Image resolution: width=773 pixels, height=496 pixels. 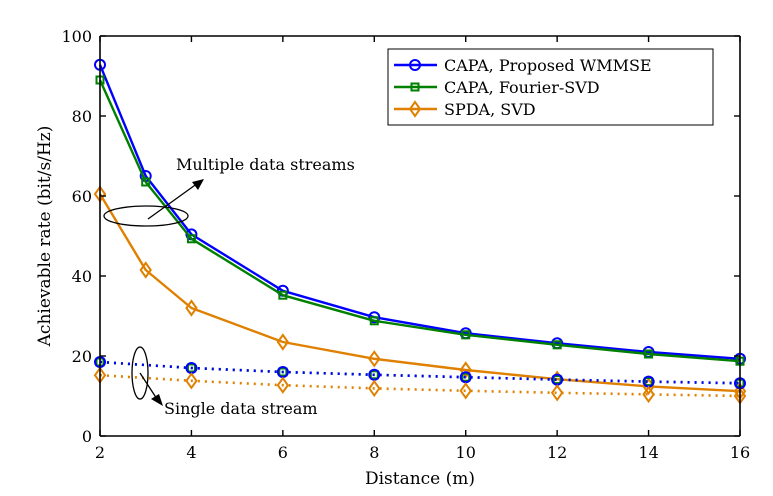 What do you see at coordinates (82, 356) in the screenshot?
I see `y-tick-label: 20` at bounding box center [82, 356].